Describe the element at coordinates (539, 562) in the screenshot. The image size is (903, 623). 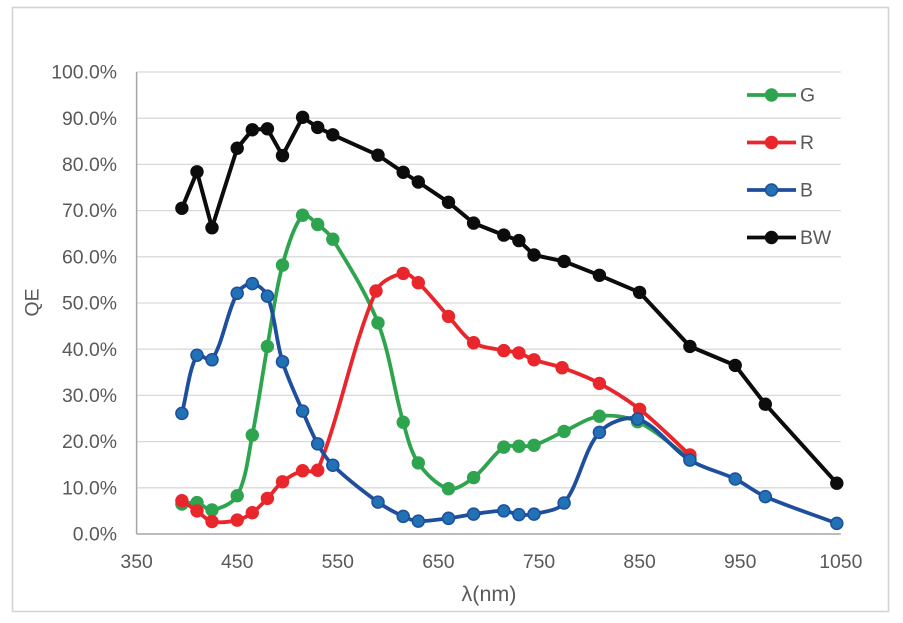
I see `svg-text: 750` at that location.